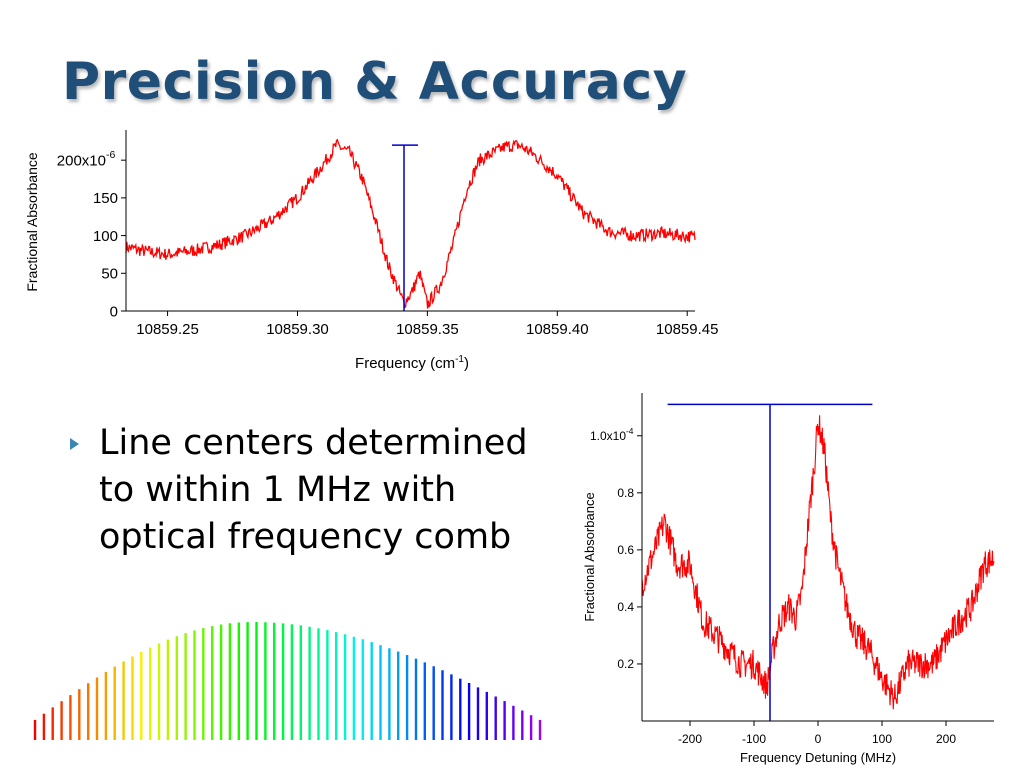 The width and height of the screenshot is (1024, 768). Describe the element at coordinates (625, 607) in the screenshot. I see `y-tick-label: 0.4` at that location.